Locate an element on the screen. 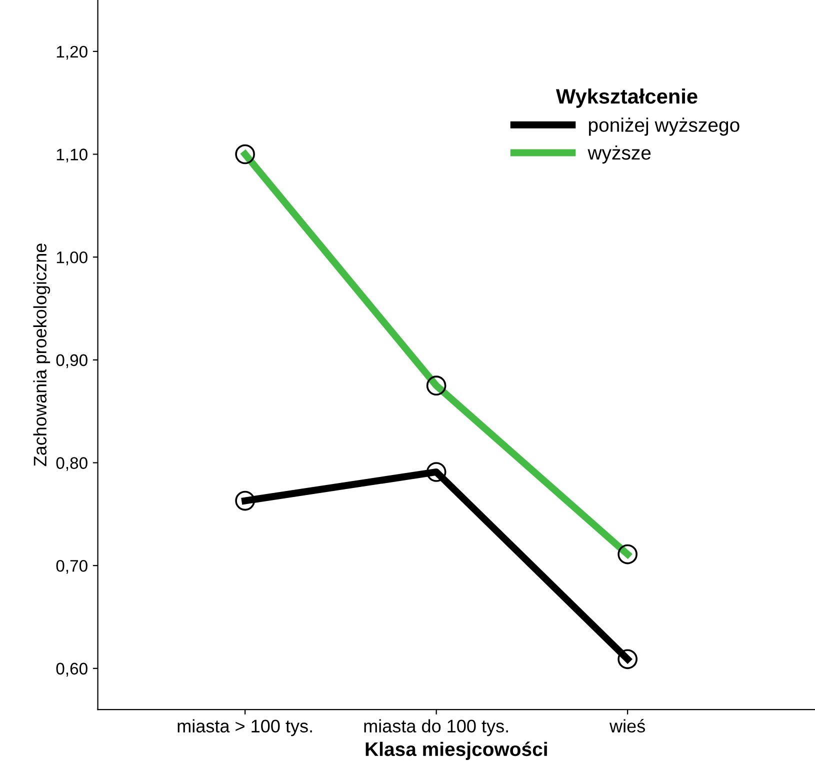 The width and height of the screenshot is (815, 778). x-tick-label: wieś is located at coordinates (627, 726).